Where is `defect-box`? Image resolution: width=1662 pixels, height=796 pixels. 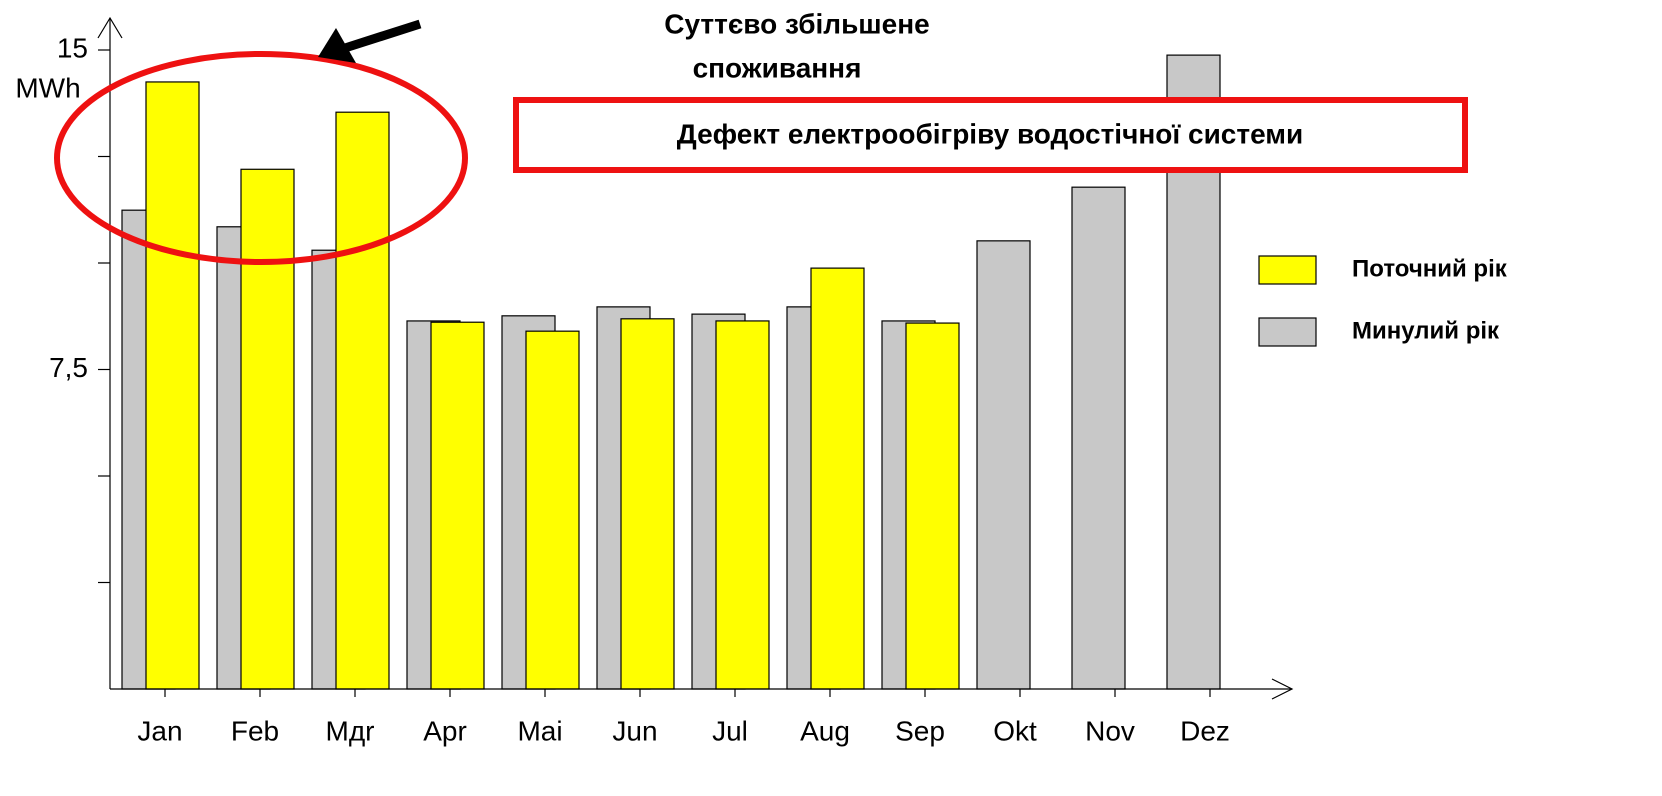 defect-box is located at coordinates (990, 135).